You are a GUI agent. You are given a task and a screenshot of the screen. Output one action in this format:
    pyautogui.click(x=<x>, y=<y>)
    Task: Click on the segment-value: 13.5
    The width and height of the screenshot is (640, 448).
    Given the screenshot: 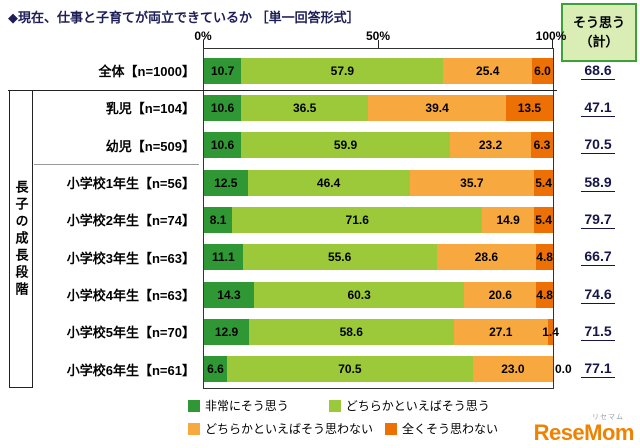 What is the action you would take?
    pyautogui.click(x=529, y=107)
    